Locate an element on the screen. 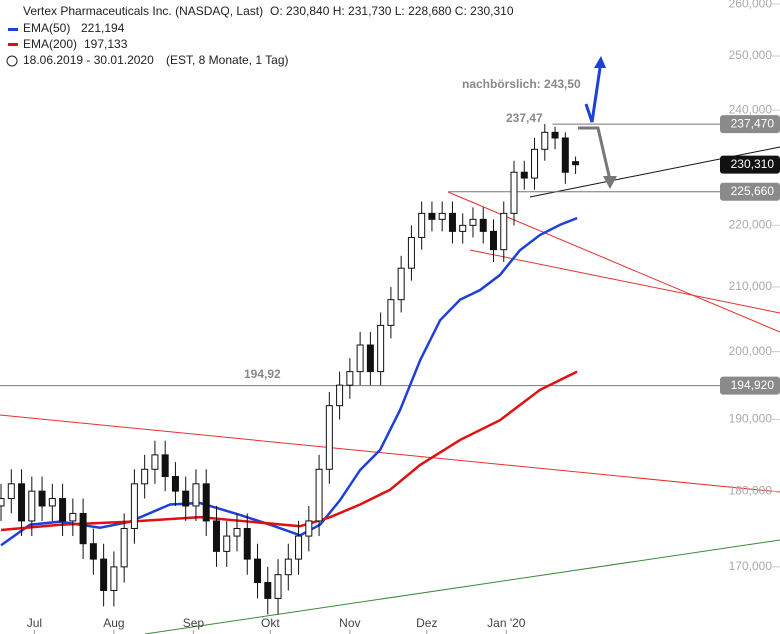 Image resolution: width=780 pixels, height=634 pixels. y-tick-label: 220,000 is located at coordinates (751, 225).